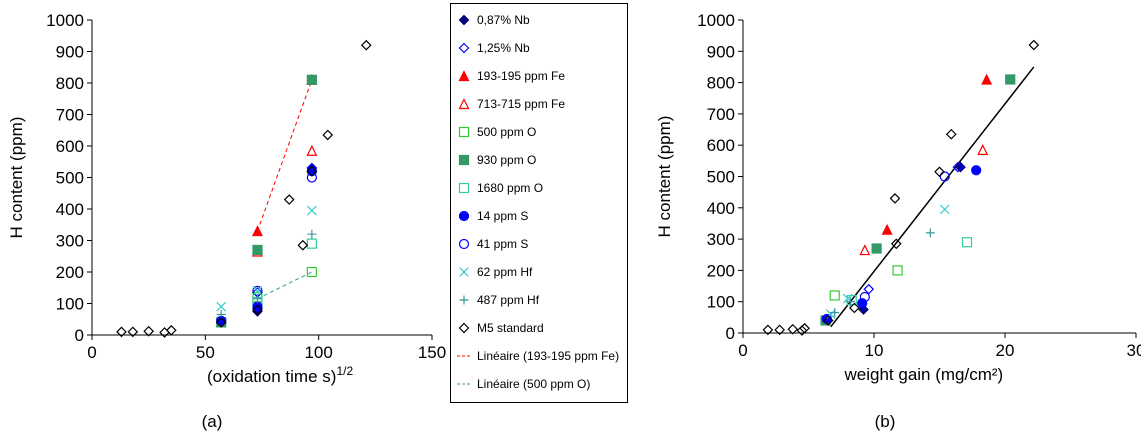 This screenshot has width=1141, height=439. What do you see at coordinates (432, 352) in the screenshot?
I see `x-tick-label: 150` at bounding box center [432, 352].